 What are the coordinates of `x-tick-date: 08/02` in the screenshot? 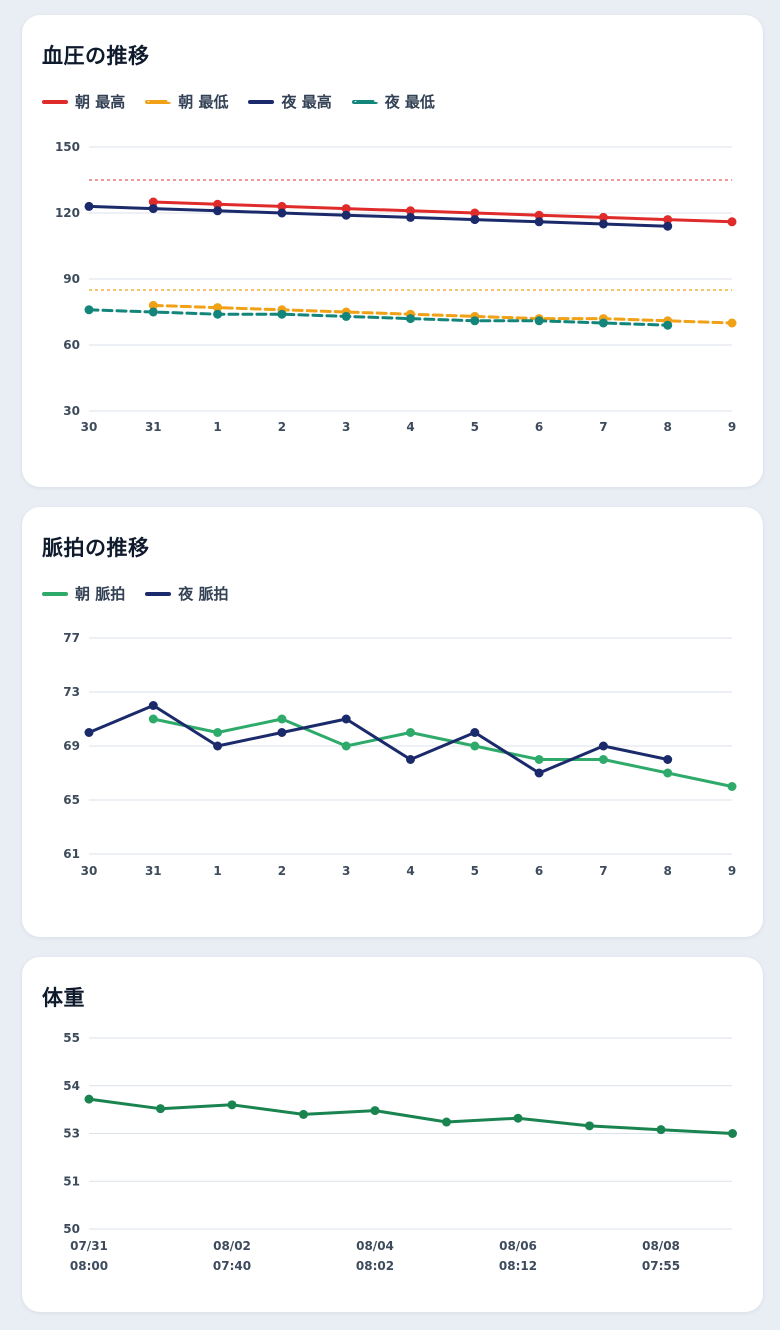 It's located at (232, 1246).